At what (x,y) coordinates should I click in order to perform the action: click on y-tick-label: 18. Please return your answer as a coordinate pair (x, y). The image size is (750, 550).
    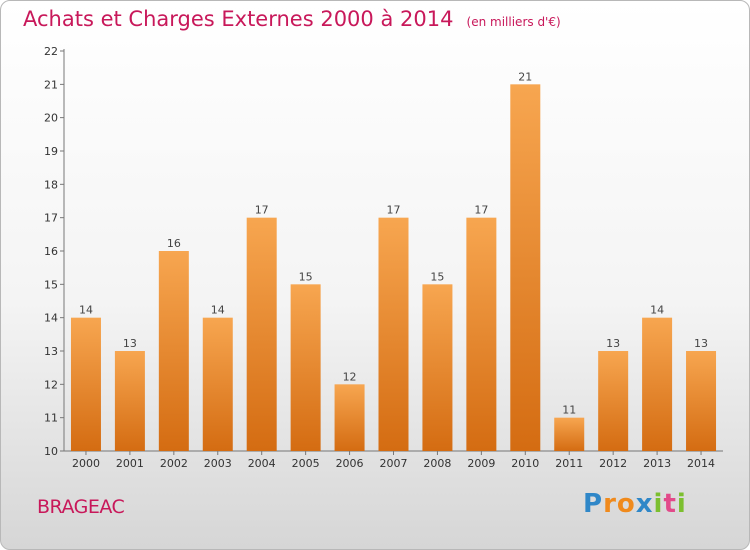
    Looking at the image, I should click on (51, 184).